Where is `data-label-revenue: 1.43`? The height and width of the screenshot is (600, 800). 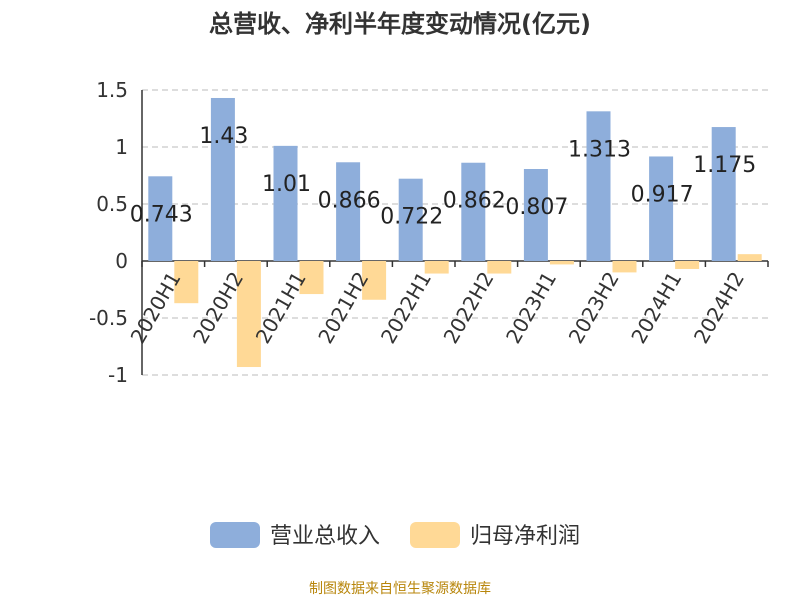 data-label-revenue: 1.43 is located at coordinates (223, 136).